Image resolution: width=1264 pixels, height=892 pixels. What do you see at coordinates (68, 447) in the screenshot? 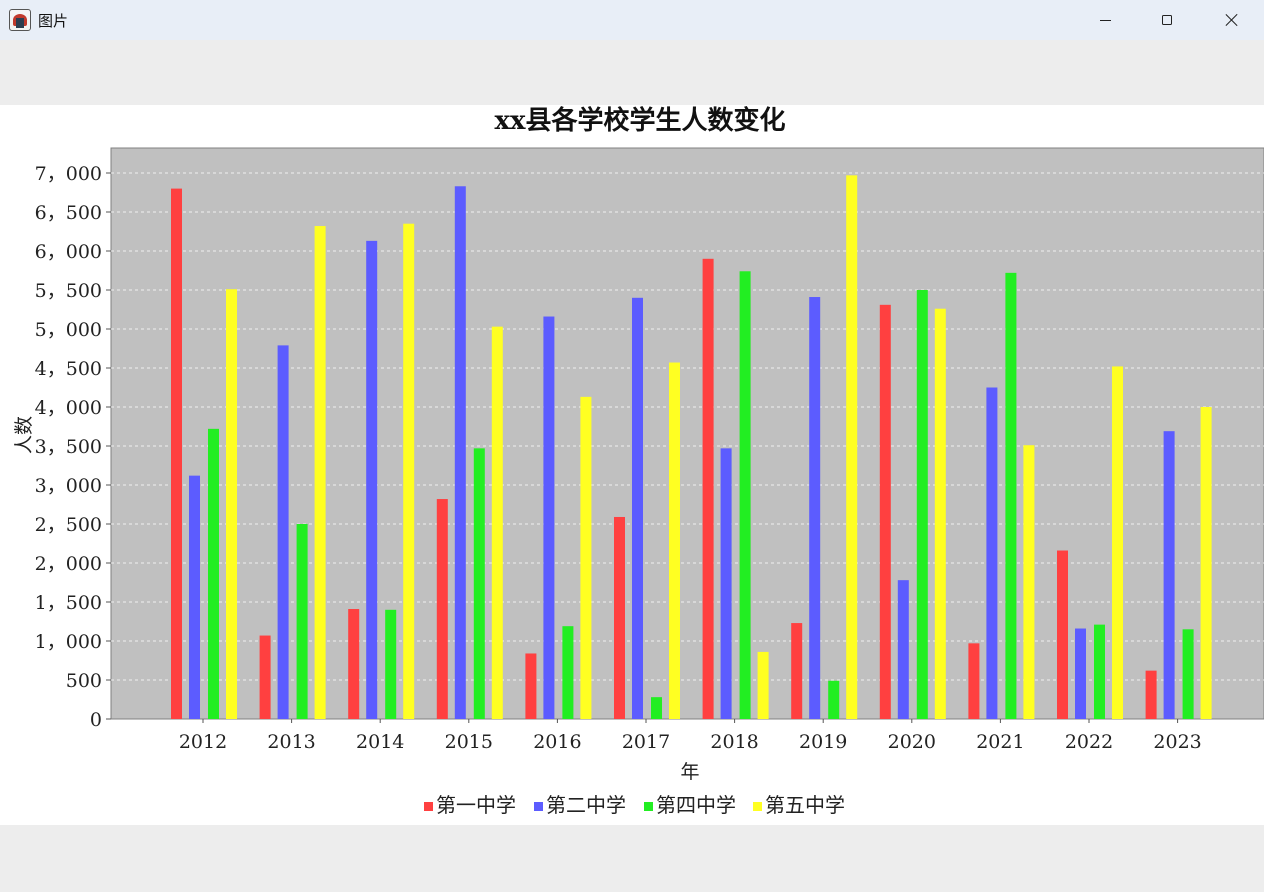
I see `y-tick-label: 3，500` at bounding box center [68, 447].